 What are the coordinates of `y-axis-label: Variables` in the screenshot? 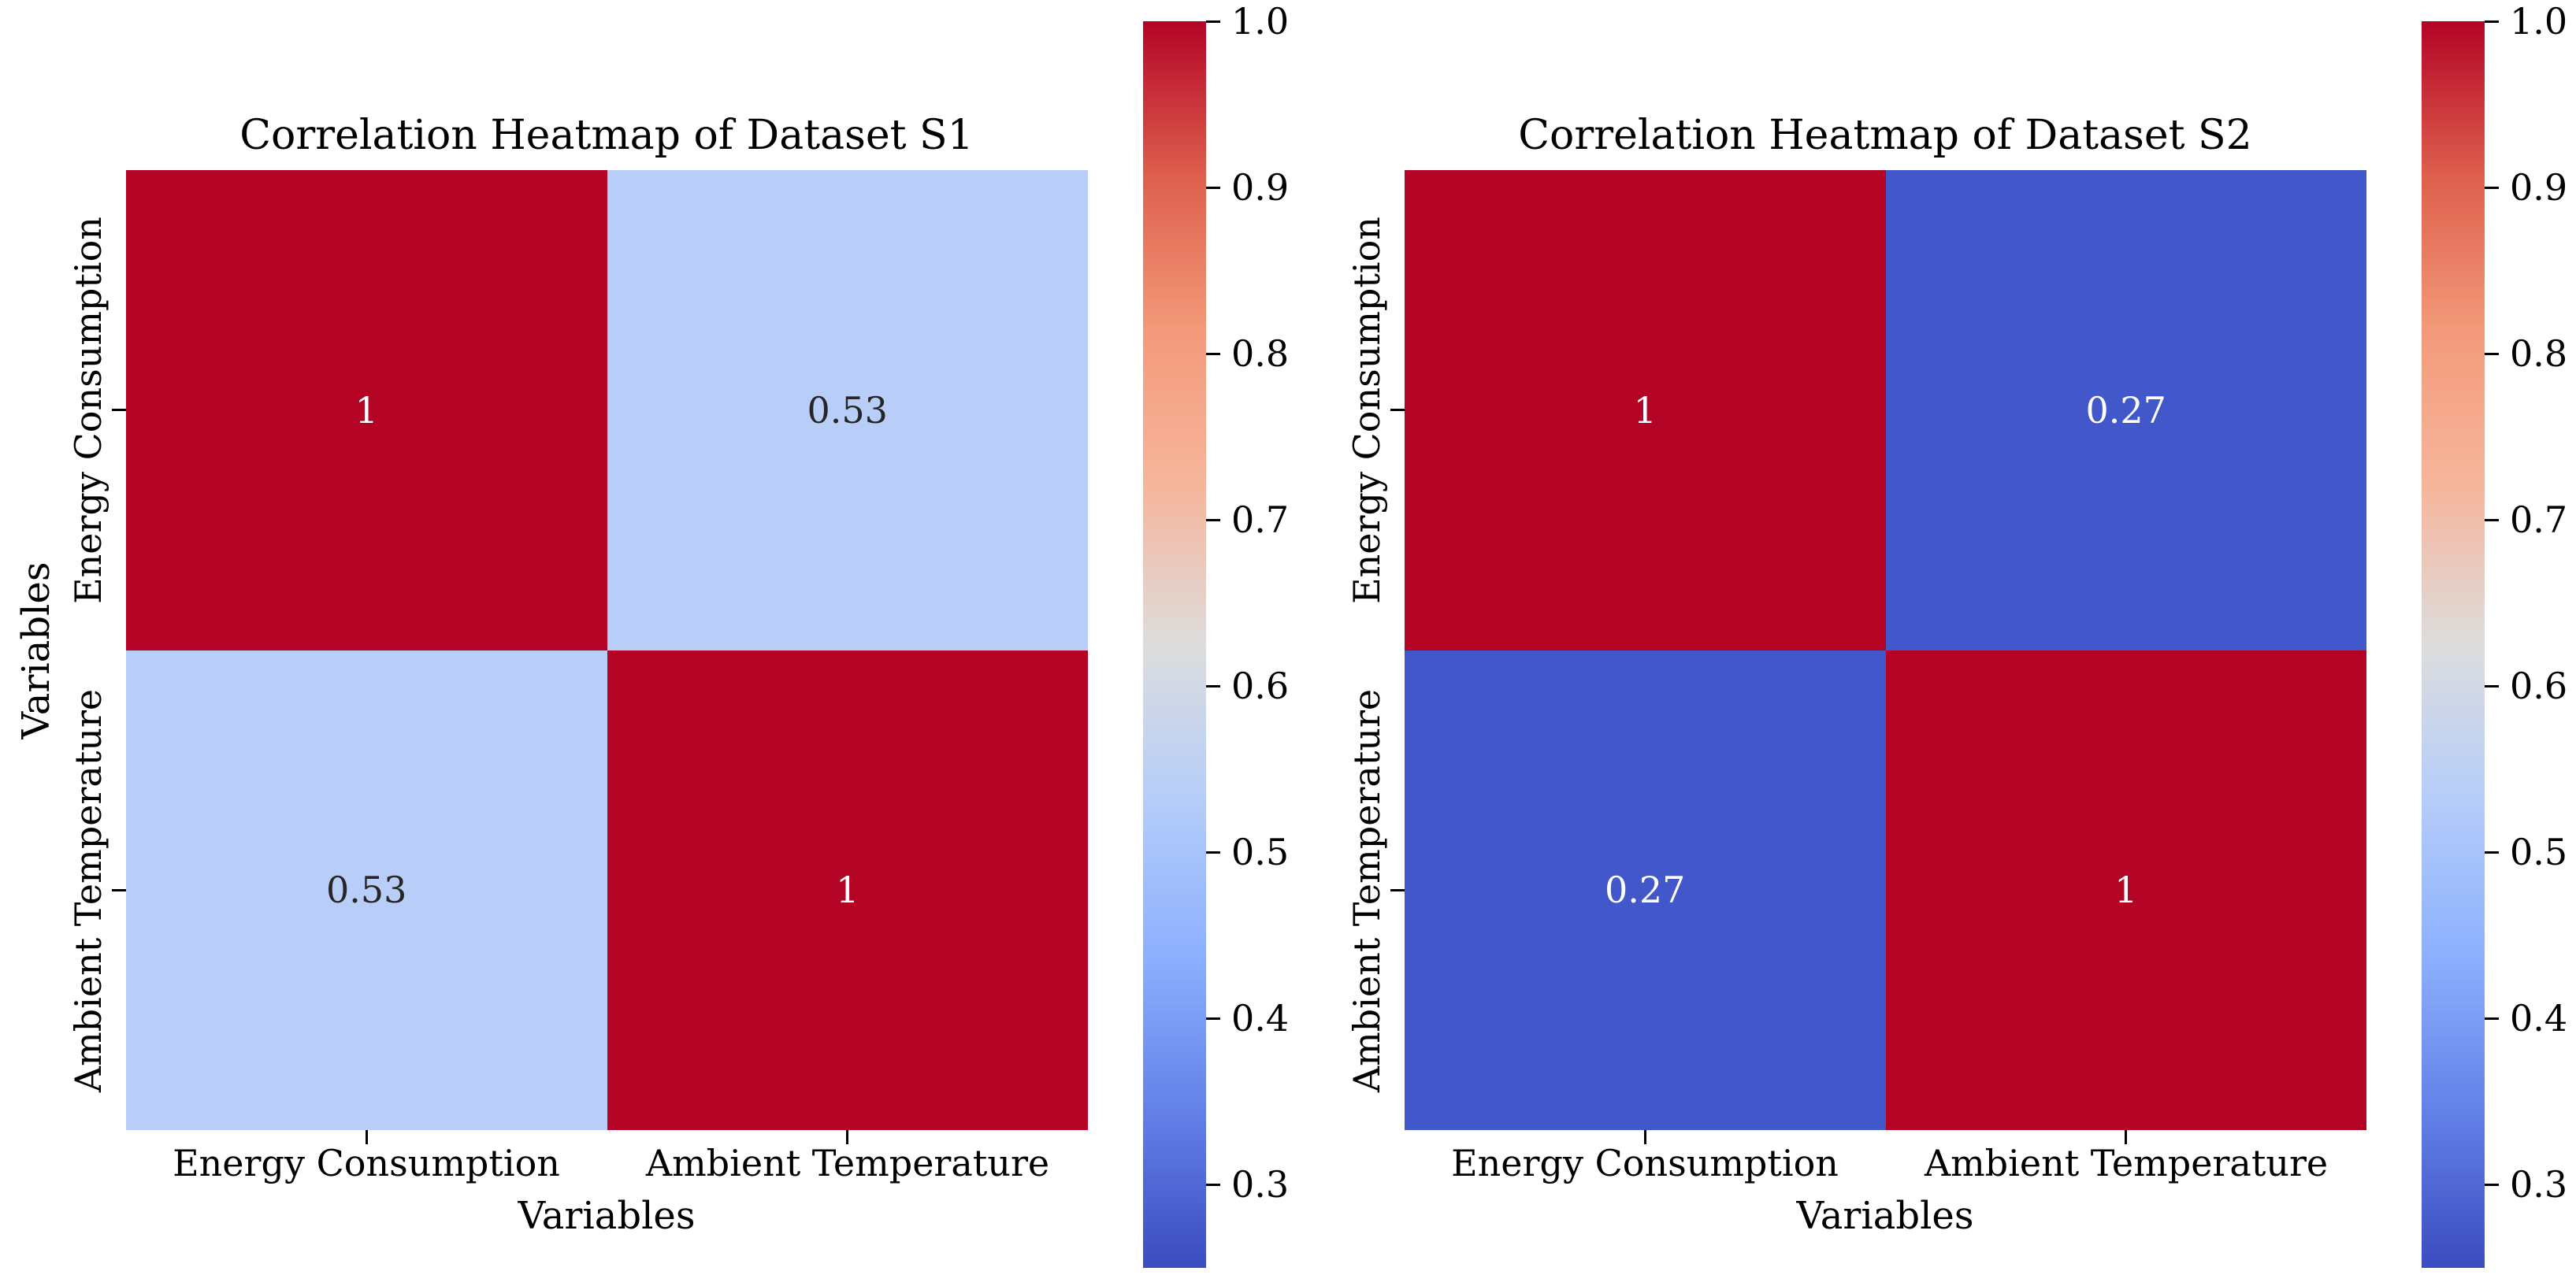 It's located at (36, 650).